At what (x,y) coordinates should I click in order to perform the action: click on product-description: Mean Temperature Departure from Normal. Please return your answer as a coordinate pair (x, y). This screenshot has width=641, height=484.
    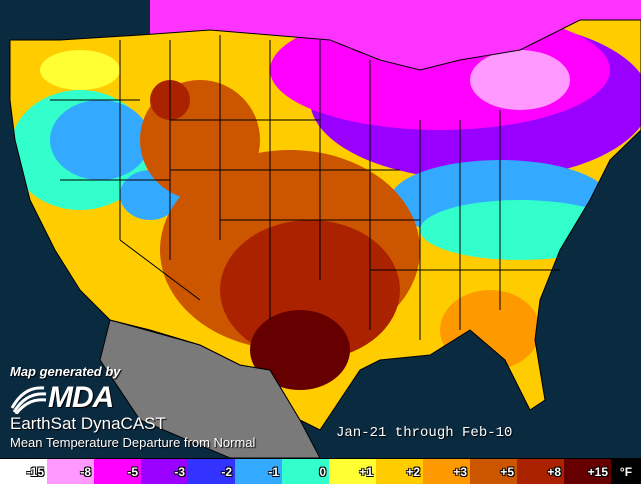
    Looking at the image, I should click on (133, 442).